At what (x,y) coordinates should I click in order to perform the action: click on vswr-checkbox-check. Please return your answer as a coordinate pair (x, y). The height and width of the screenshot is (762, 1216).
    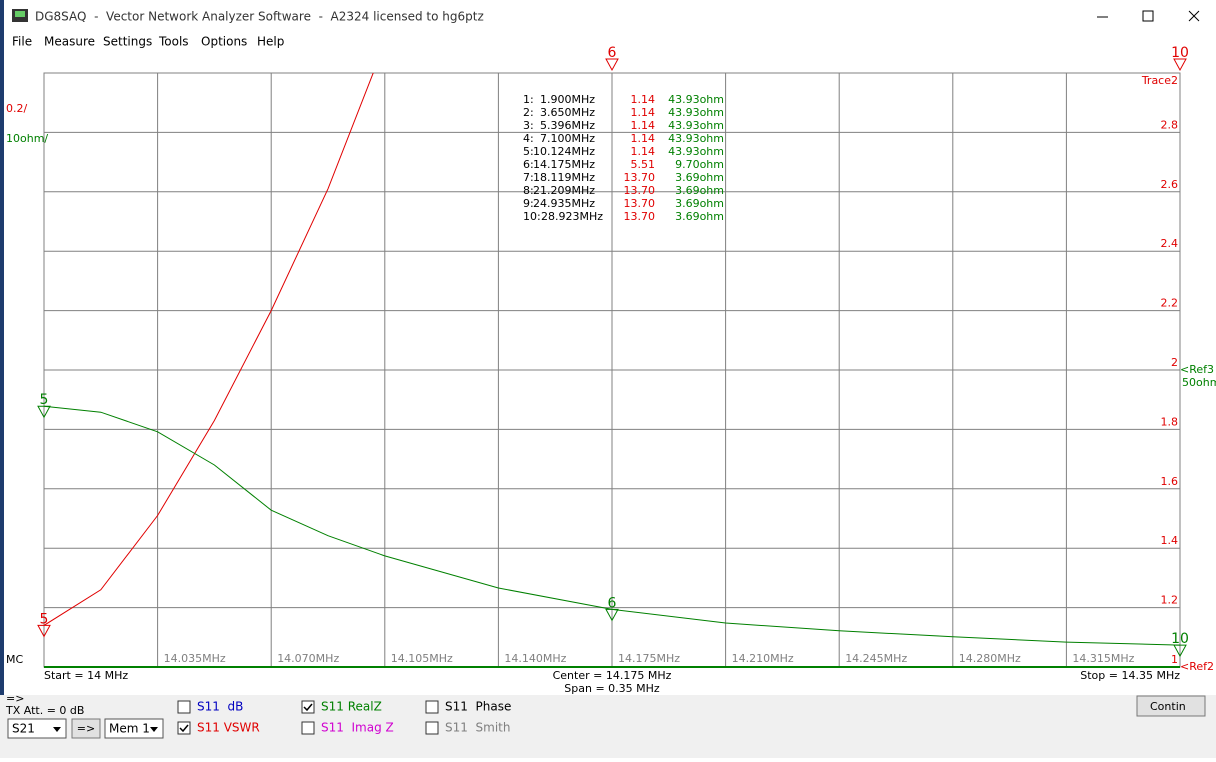
    Looking at the image, I should click on (184, 728).